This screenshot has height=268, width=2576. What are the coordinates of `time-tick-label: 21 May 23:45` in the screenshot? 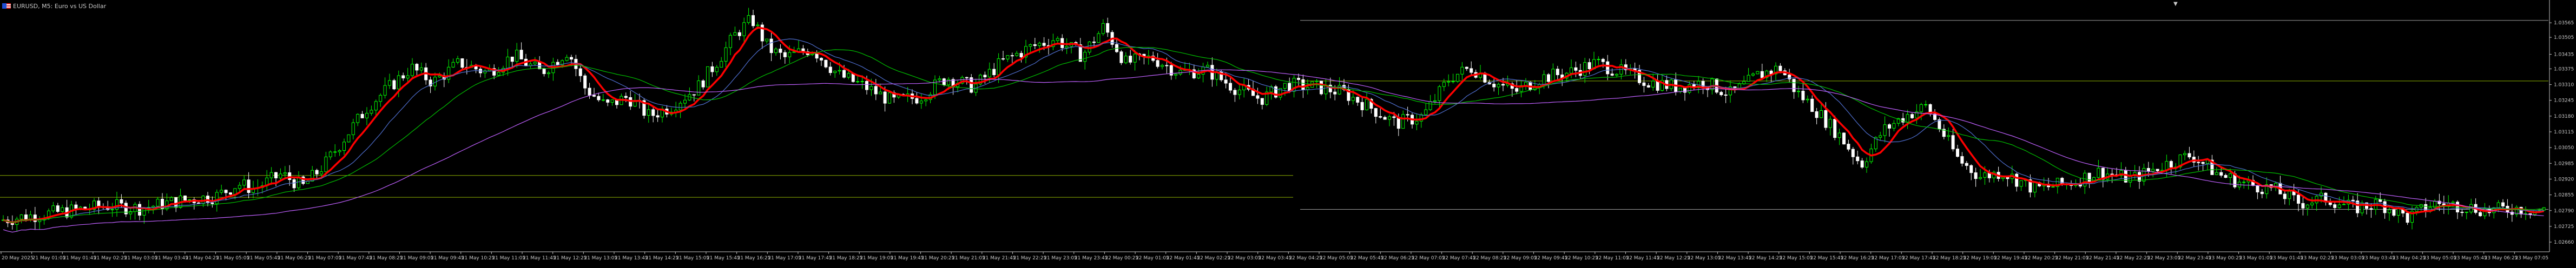 It's located at (1091, 258).